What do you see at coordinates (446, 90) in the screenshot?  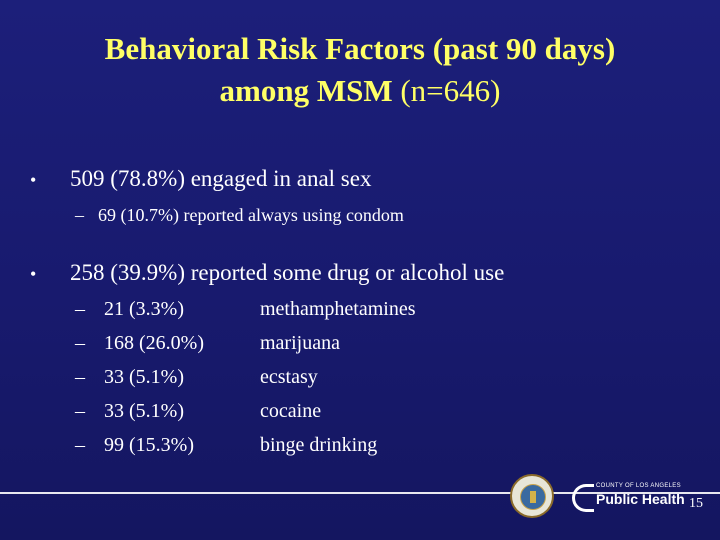 I see `title-line-2-rest: (n=646)` at bounding box center [446, 90].